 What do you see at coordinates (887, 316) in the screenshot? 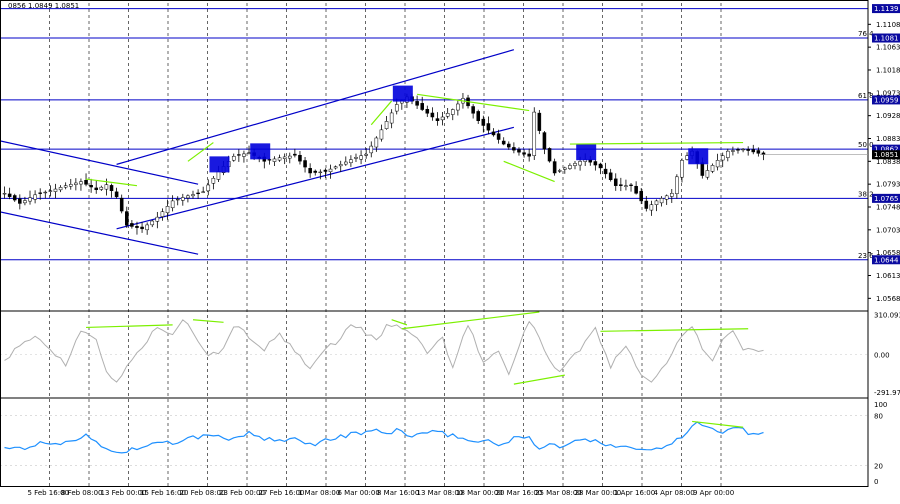
I see `cci-tick-label: 310.0935` at bounding box center [887, 316].